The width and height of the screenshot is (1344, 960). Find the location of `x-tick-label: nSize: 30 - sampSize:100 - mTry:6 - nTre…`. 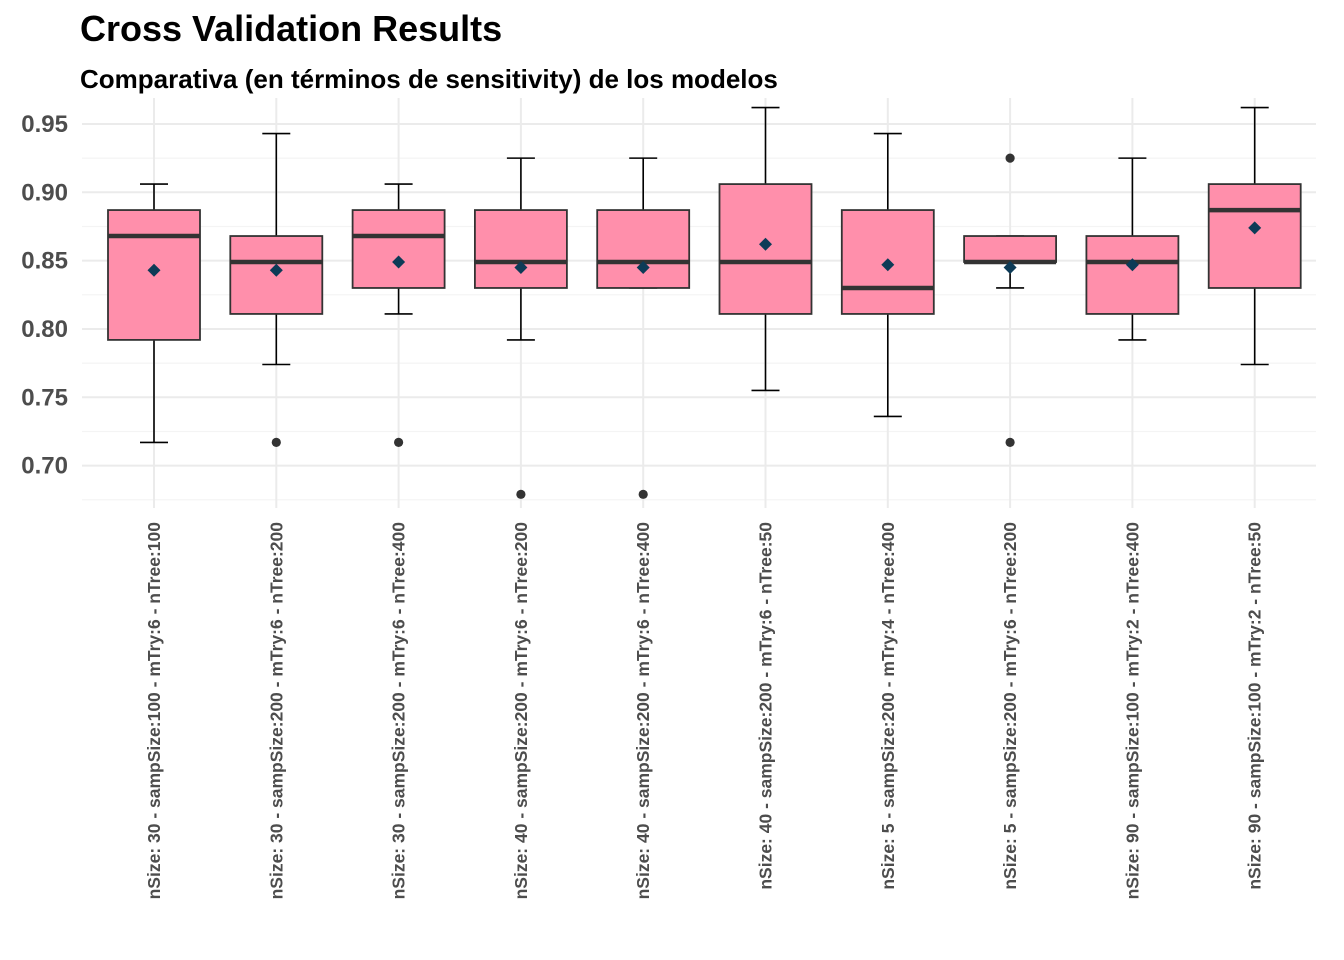

x-tick-label: nSize: 30 - sampSize:100 - mTry:6 - nTre… is located at coordinates (154, 711).